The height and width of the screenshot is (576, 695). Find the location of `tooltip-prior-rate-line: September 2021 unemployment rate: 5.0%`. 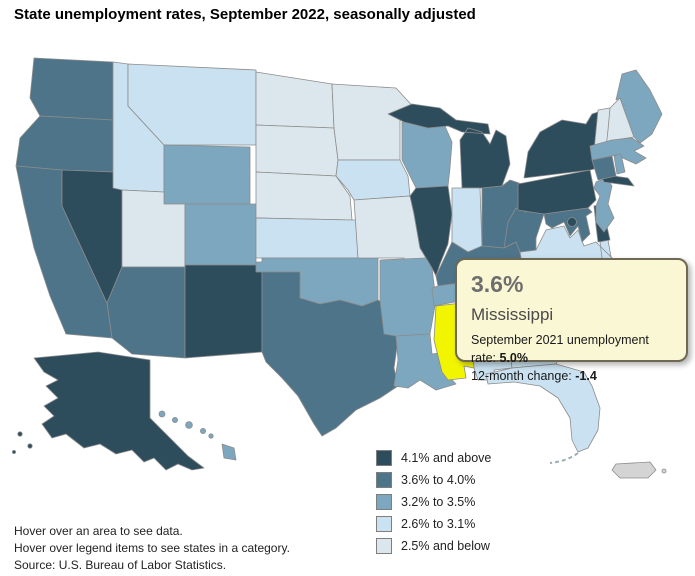

tooltip-prior-rate-line: September 2021 unemployment rate: 5.0% is located at coordinates (560, 349).